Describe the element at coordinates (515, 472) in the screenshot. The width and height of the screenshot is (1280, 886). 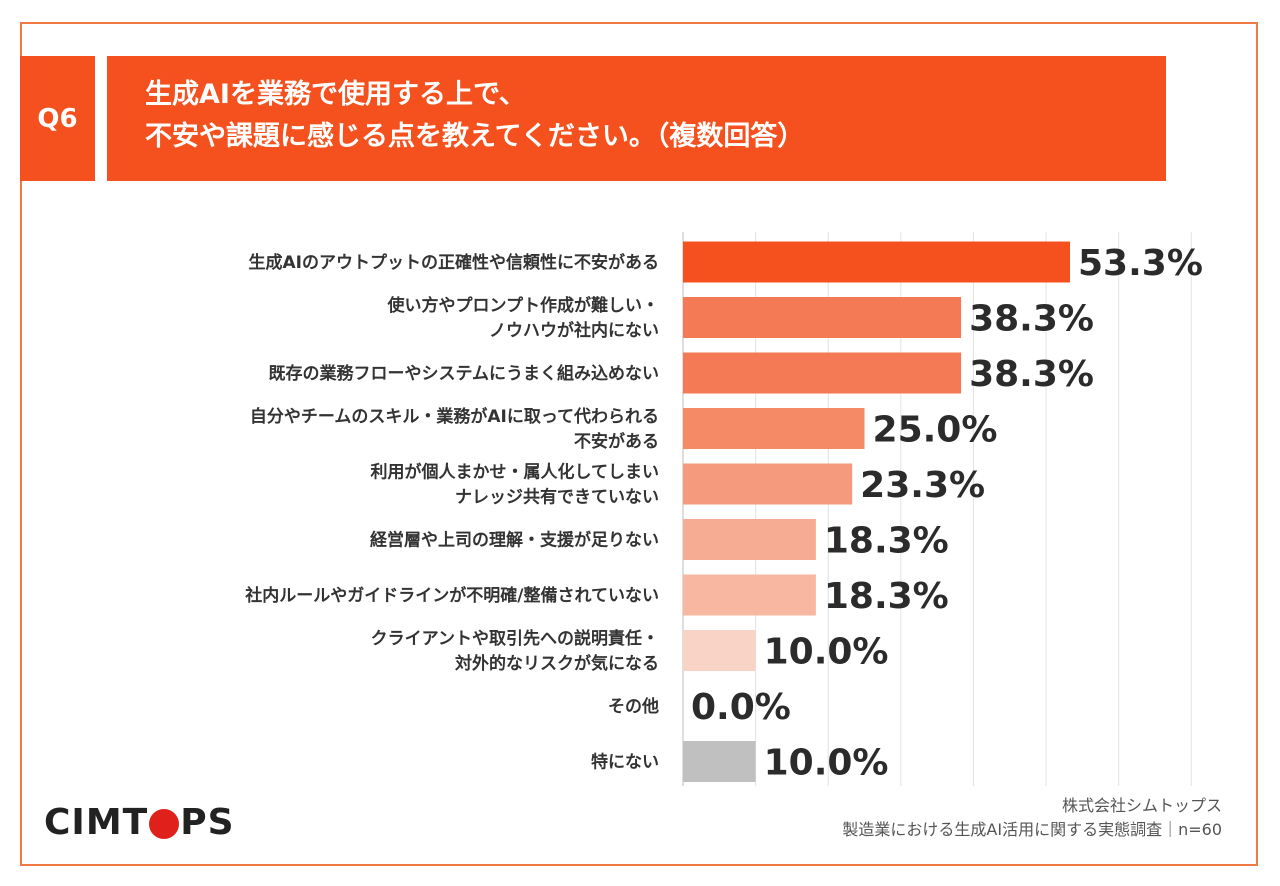
I see `category-label: 利用が個人まかせ・属人化してしまい` at that location.